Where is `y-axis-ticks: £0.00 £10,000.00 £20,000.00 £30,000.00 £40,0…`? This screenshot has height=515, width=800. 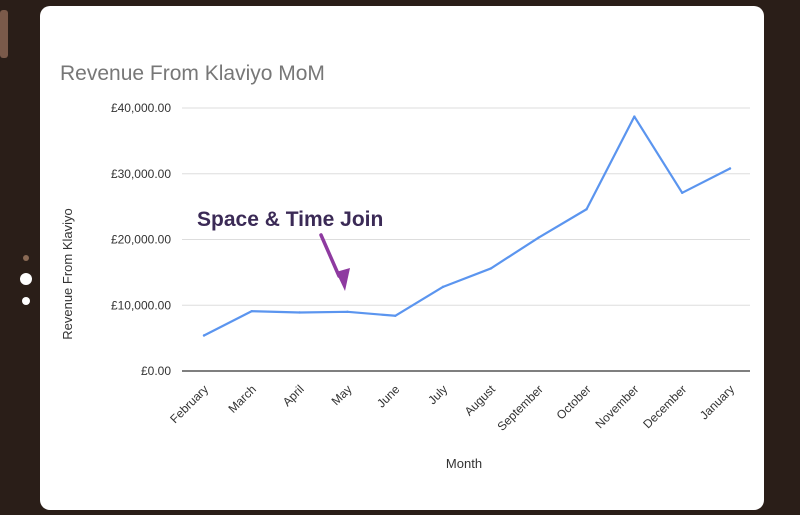
y-axis-ticks: £0.00 £10,000.00 £20,000.00 £30,000.00 £40,0… is located at coordinates (141, 239).